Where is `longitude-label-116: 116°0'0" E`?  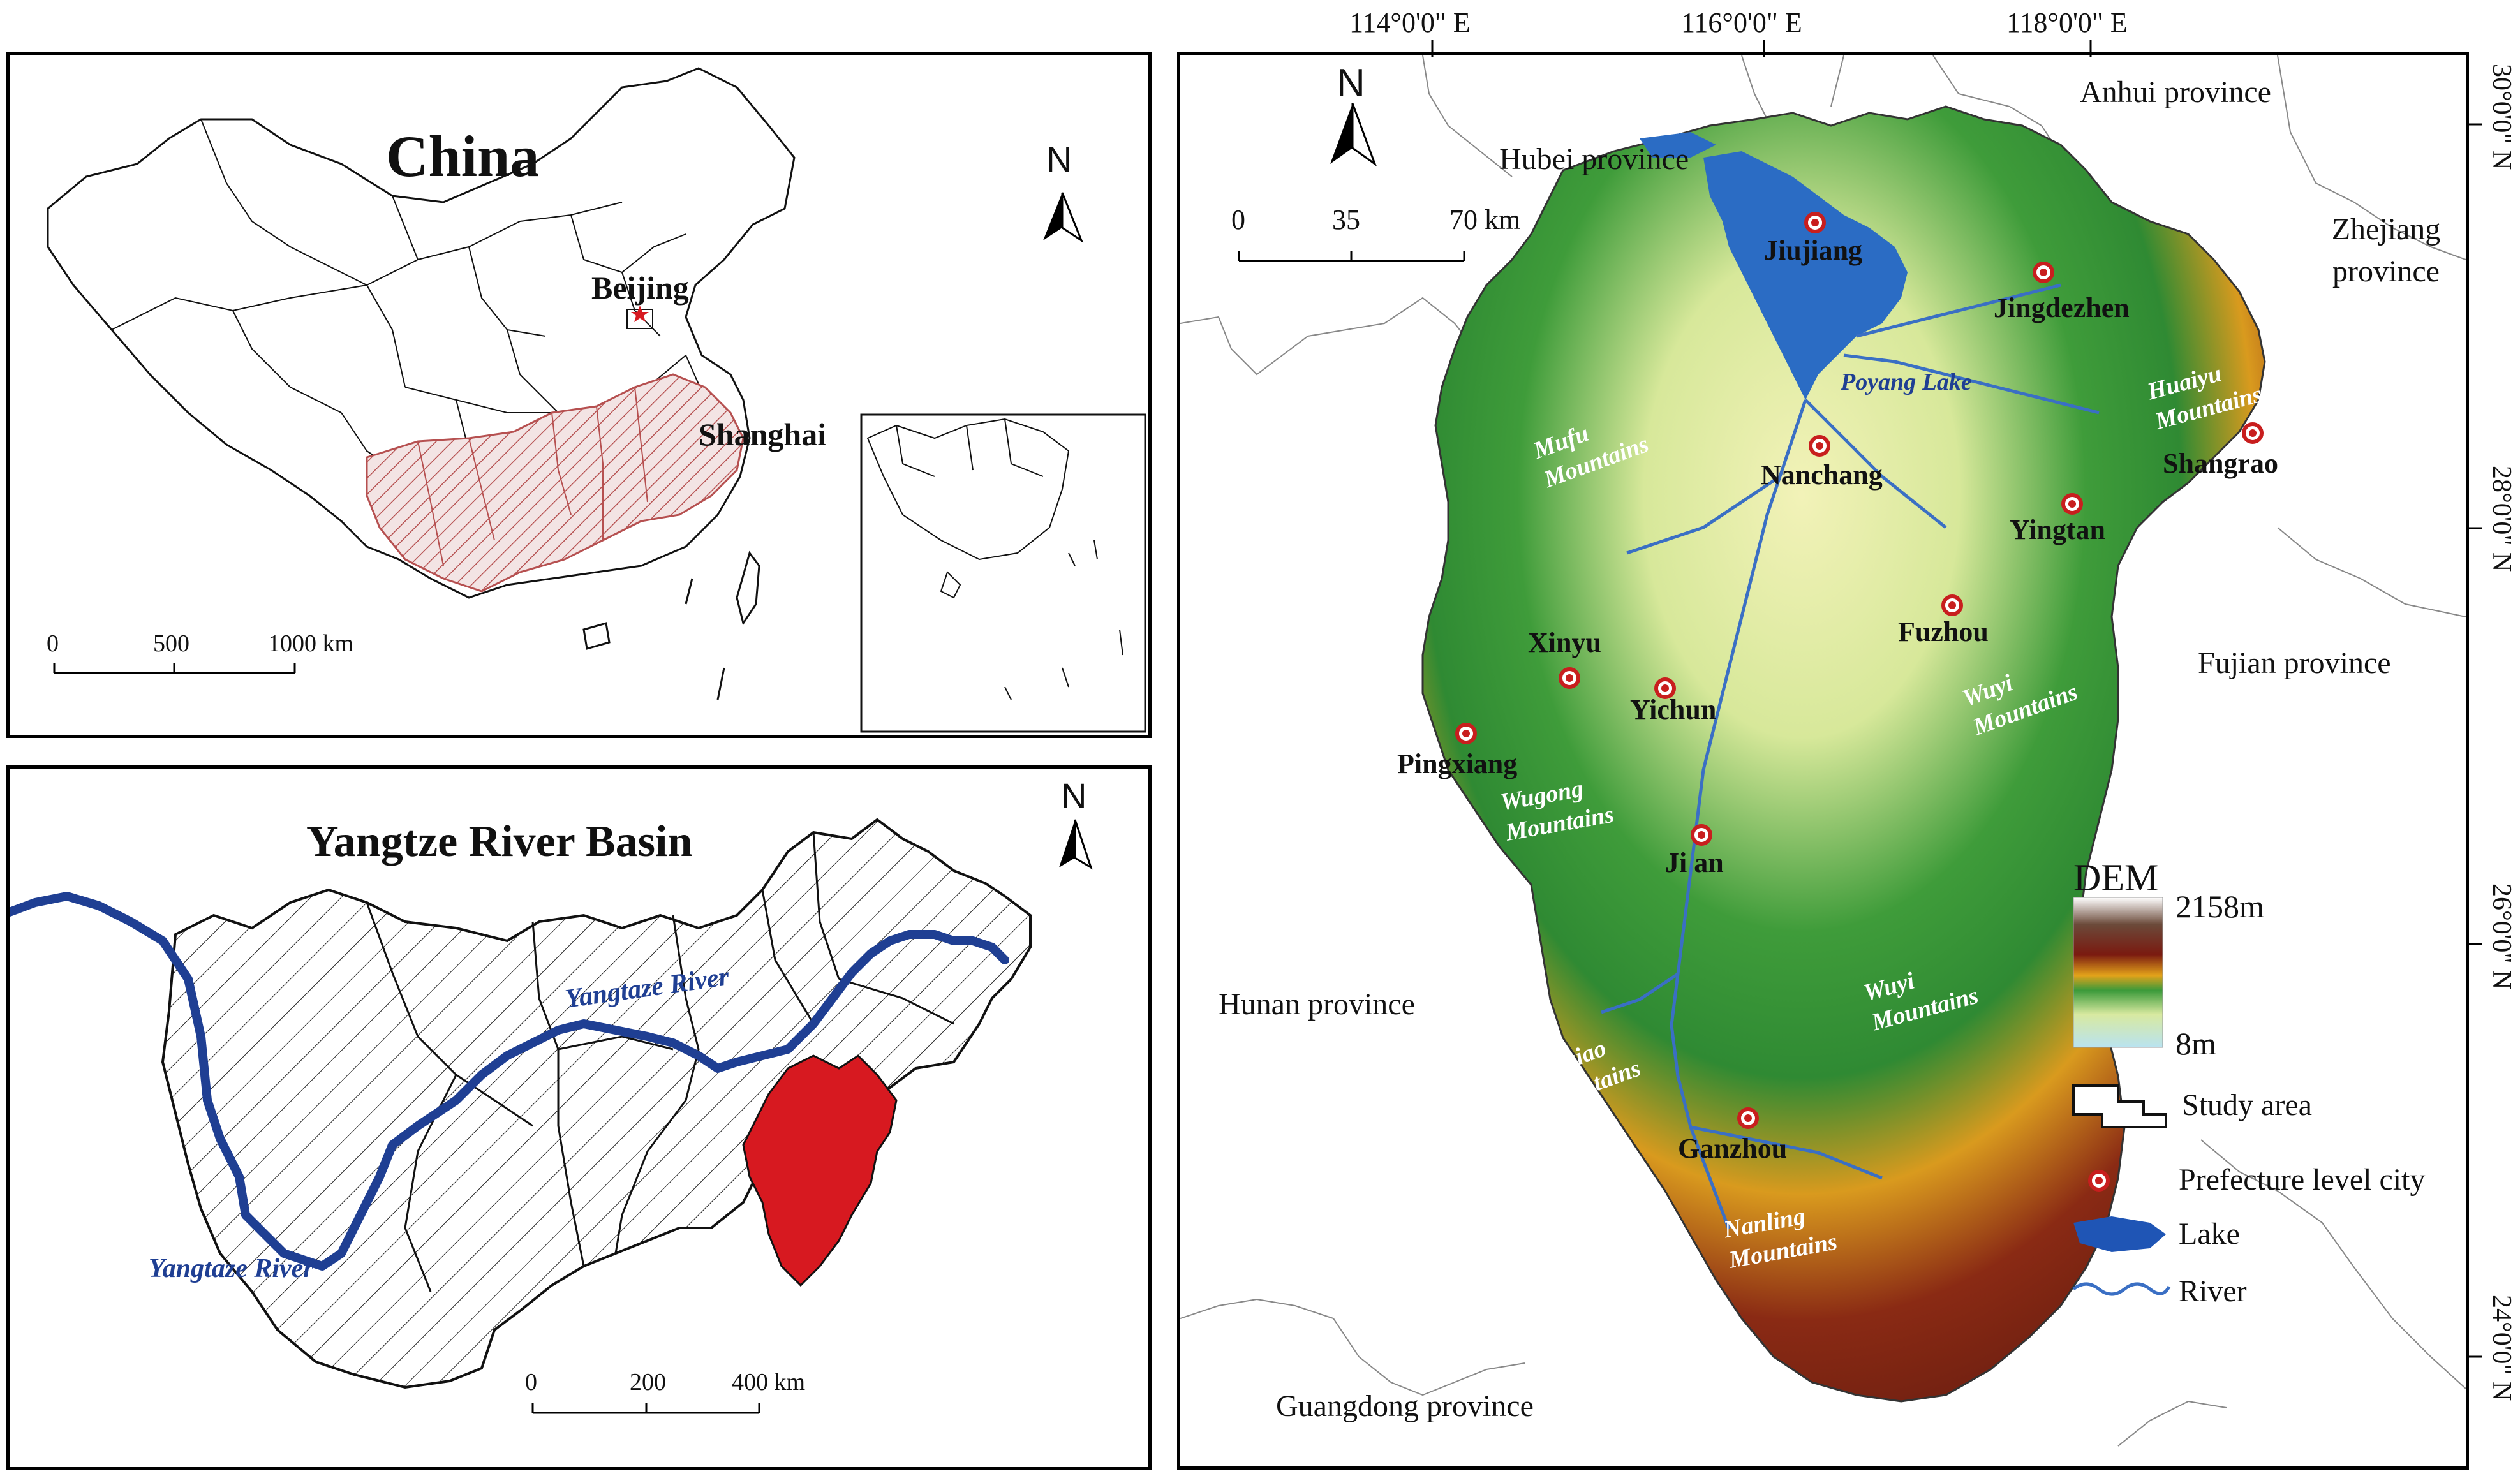
longitude-label-116: 116°0'0" E is located at coordinates (1741, 22).